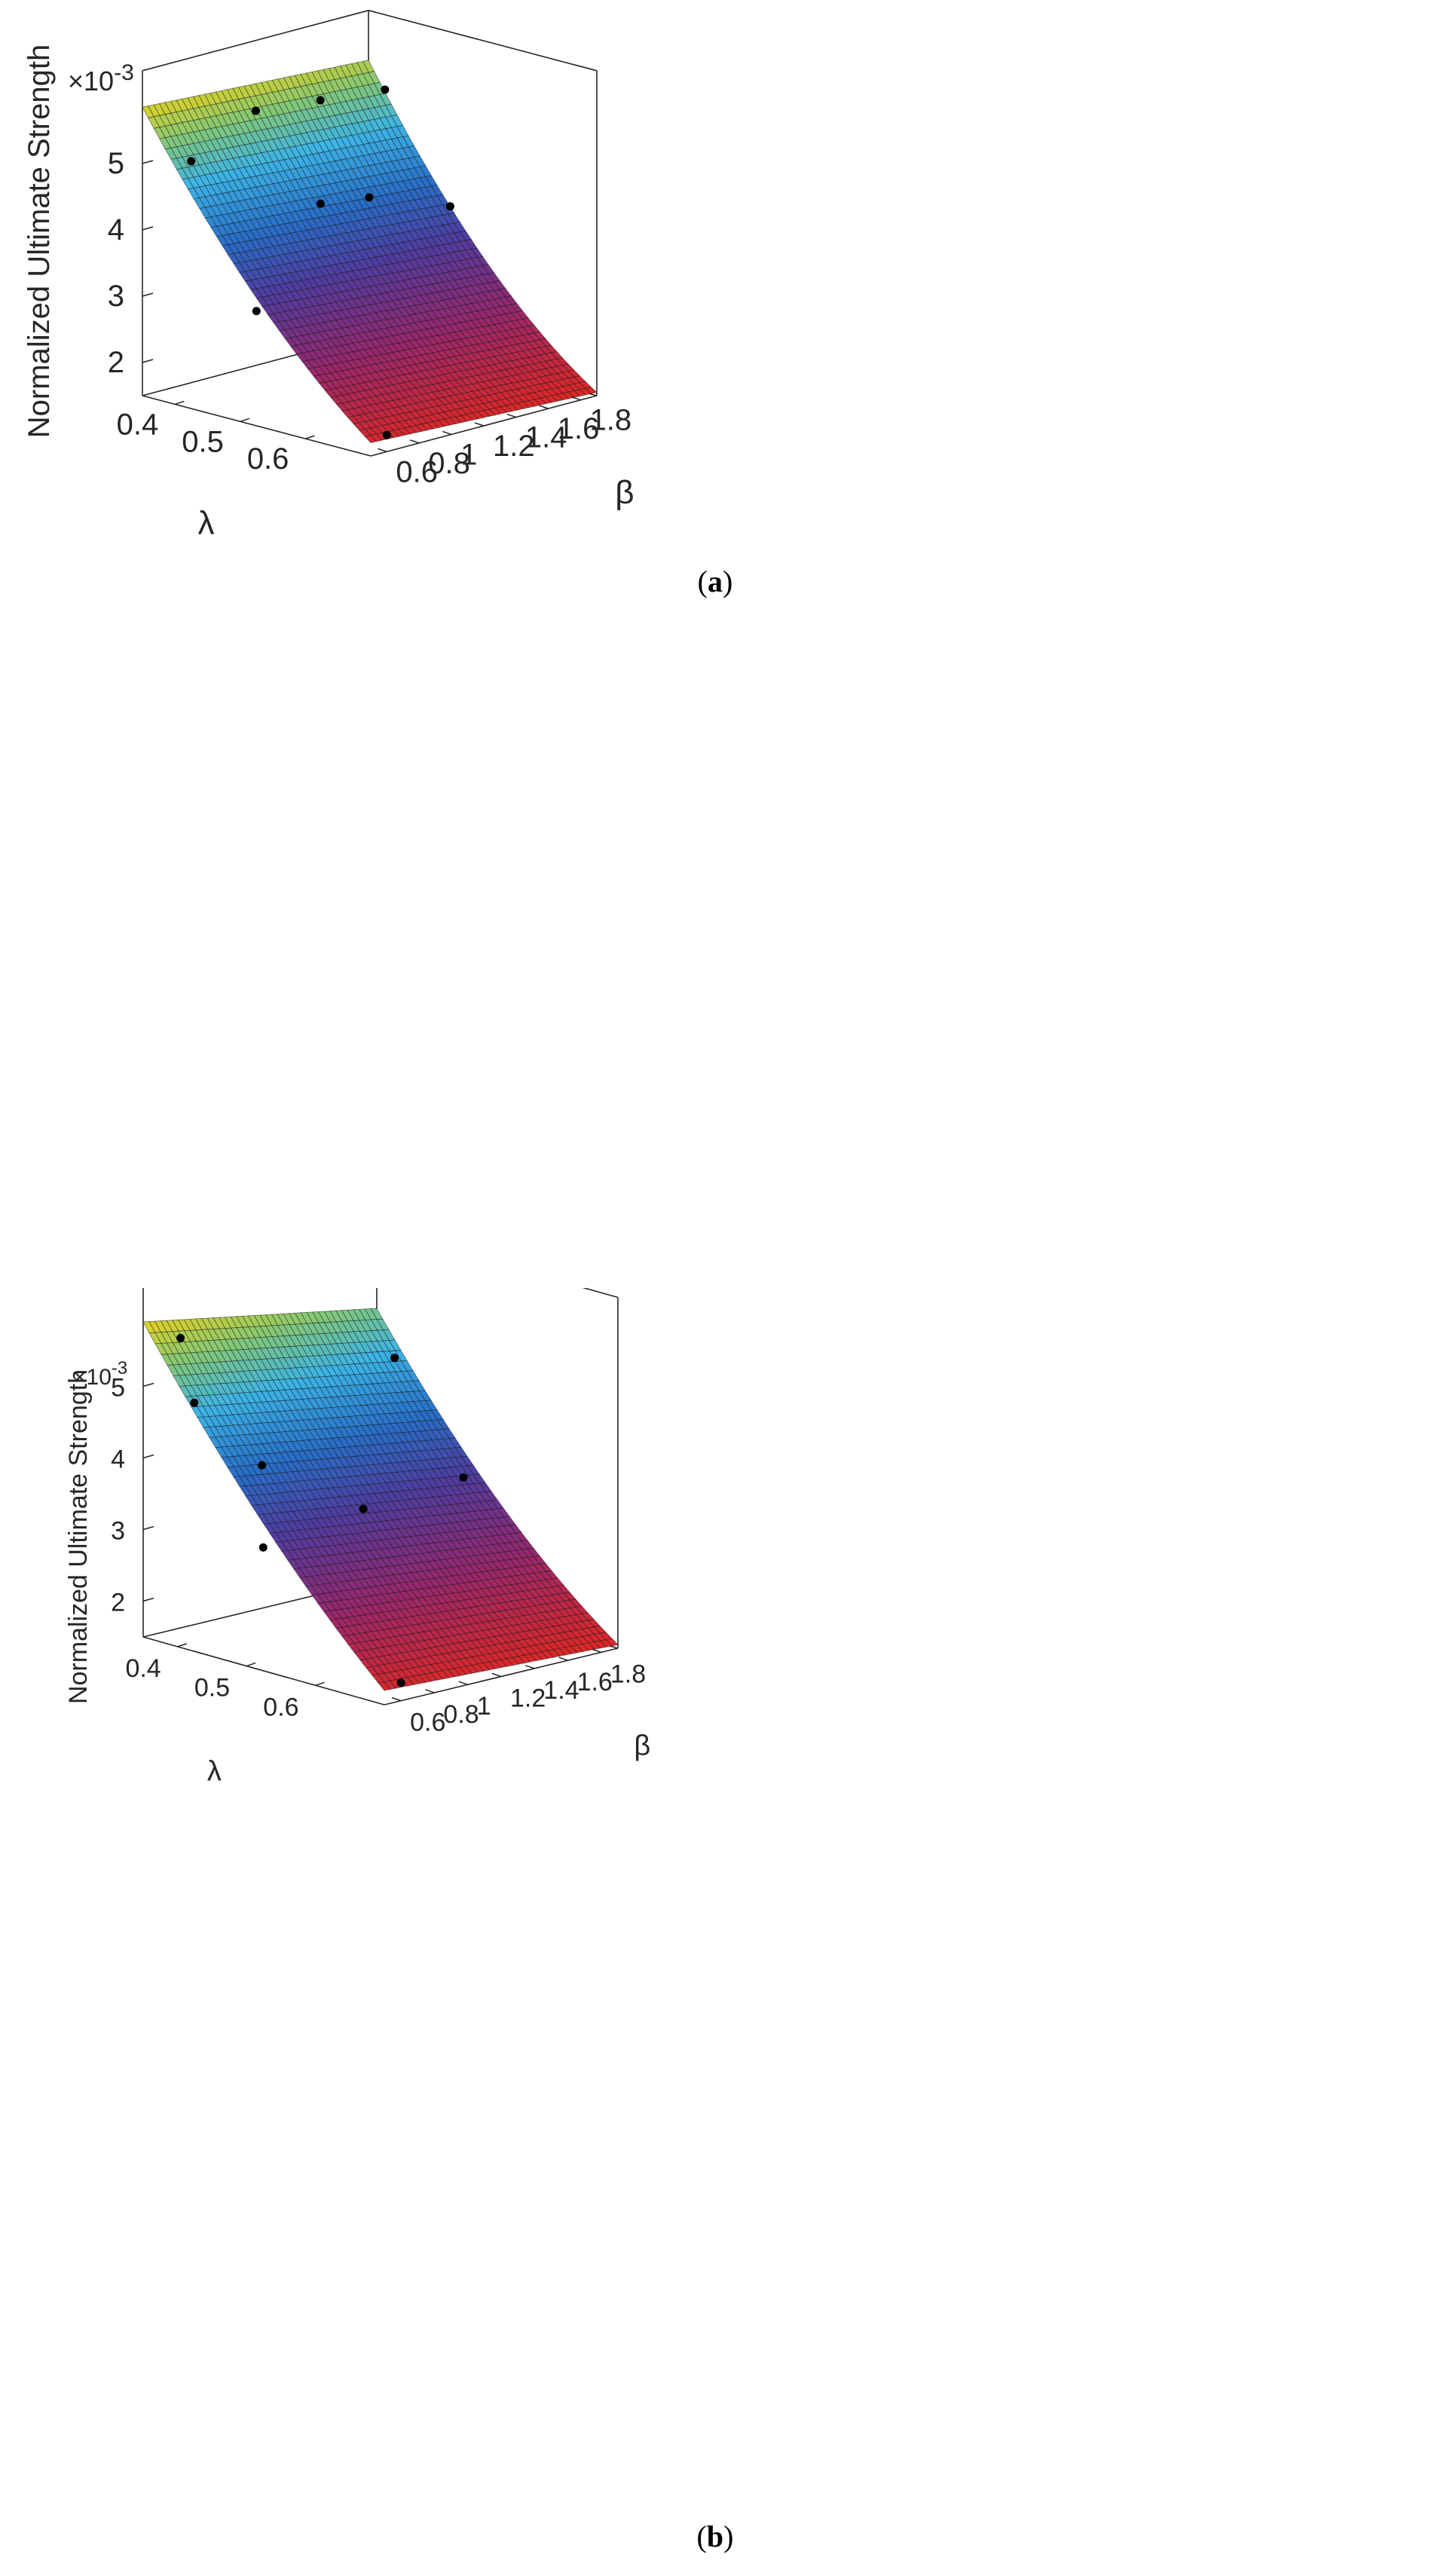 The image size is (1431, 2576). What do you see at coordinates (78, 1536) in the screenshot?
I see `z-axis-label: Normalized Ultimate Strength` at bounding box center [78, 1536].